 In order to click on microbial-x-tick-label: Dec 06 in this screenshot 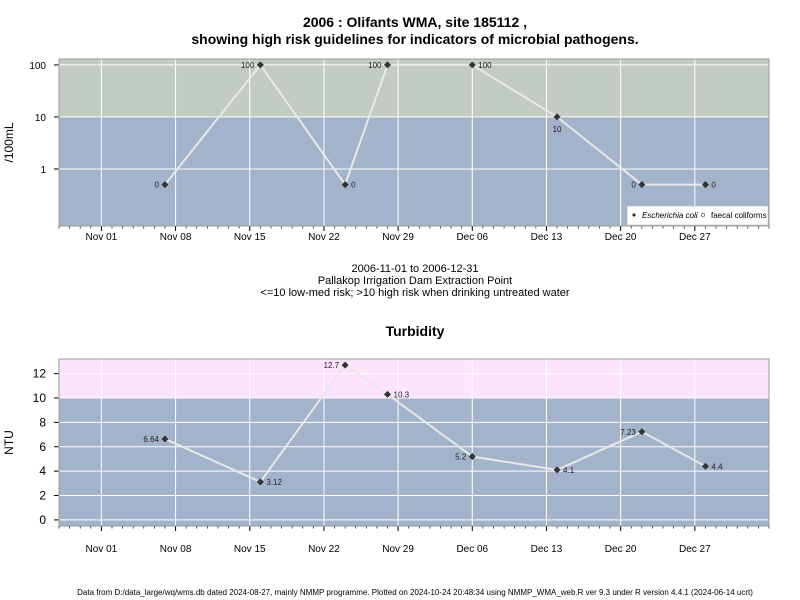, I will do `click(472, 237)`.